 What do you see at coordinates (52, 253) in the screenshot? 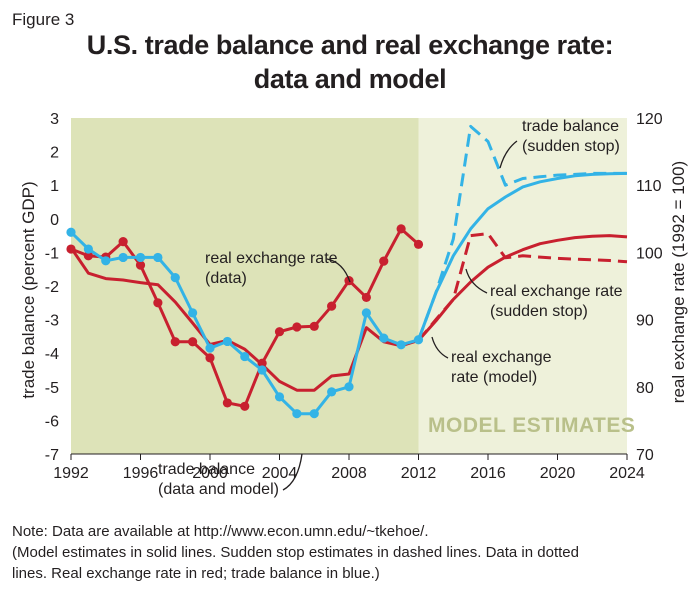
I see `y-tick-label-left: -1` at bounding box center [52, 253].